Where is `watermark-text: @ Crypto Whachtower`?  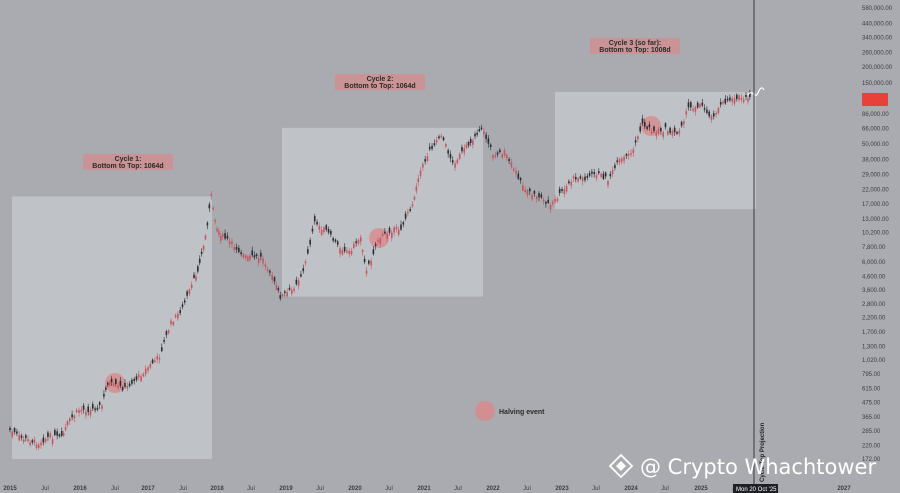
watermark-text: @ Crypto Whachtower is located at coordinates (758, 467).